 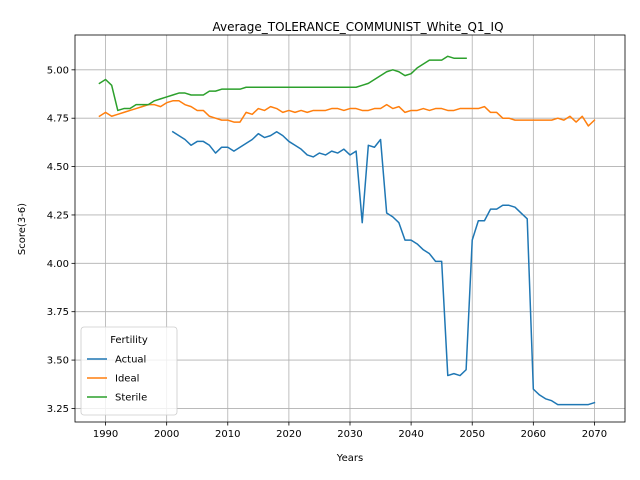 I want to click on x-axis-label: Years, so click(x=349, y=458).